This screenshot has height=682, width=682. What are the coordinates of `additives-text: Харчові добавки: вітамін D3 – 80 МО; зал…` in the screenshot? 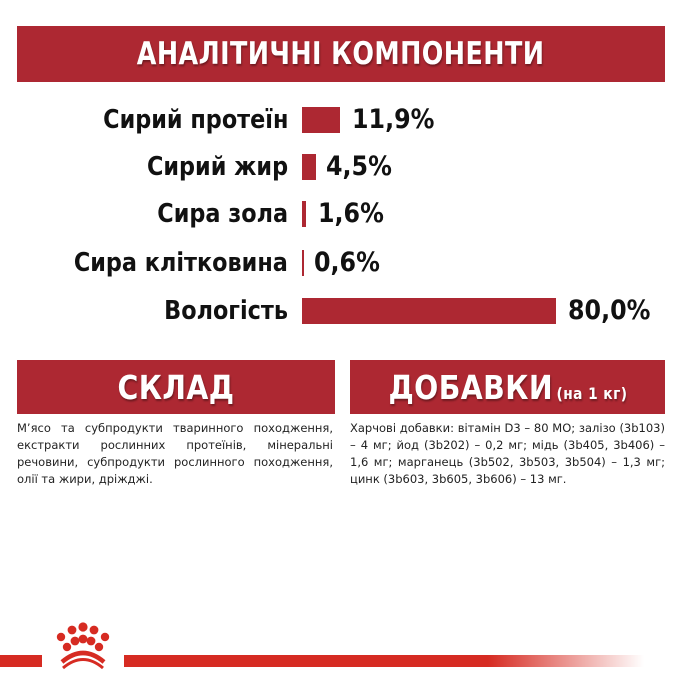 It's located at (507, 453).